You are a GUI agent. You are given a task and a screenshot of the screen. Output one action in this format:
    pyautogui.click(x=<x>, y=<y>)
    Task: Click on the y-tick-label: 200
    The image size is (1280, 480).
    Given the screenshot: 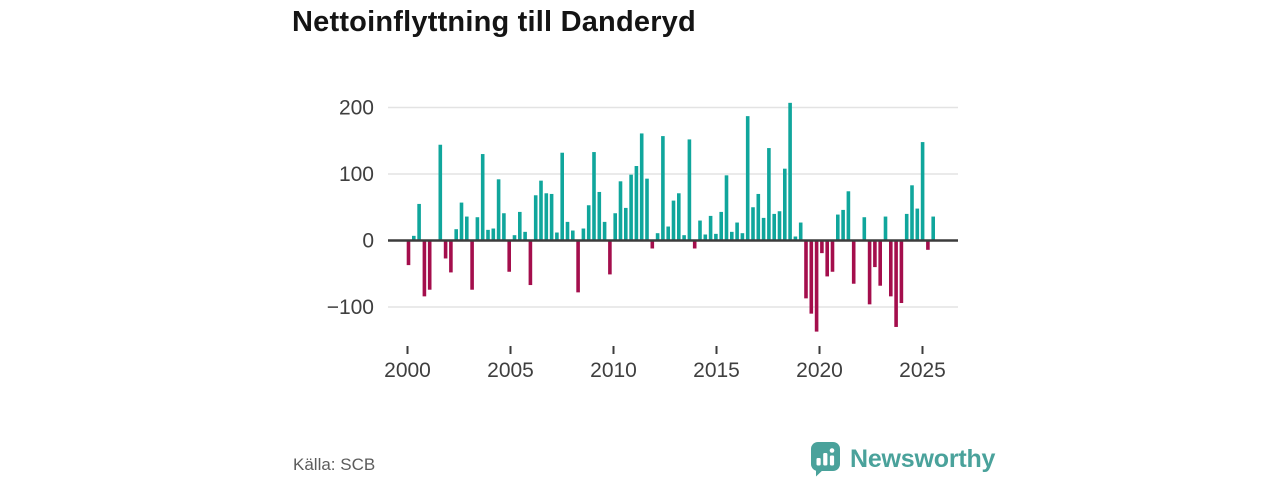 What is the action you would take?
    pyautogui.click(x=356, y=108)
    